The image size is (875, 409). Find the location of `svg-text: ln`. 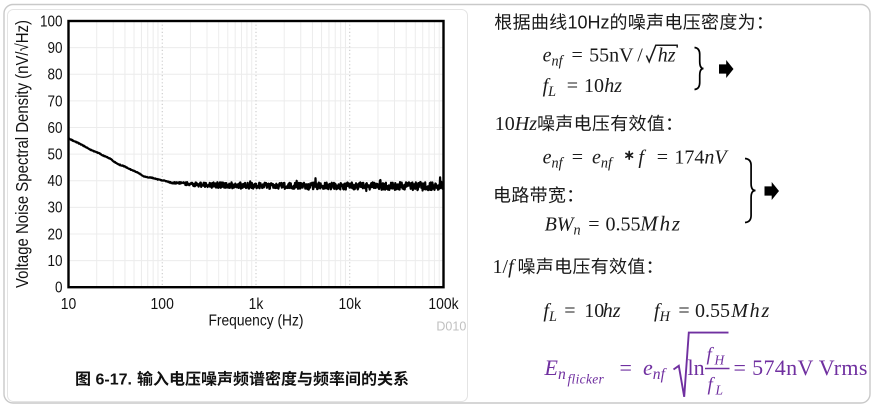

svg-text: ln is located at coordinates (696, 367).